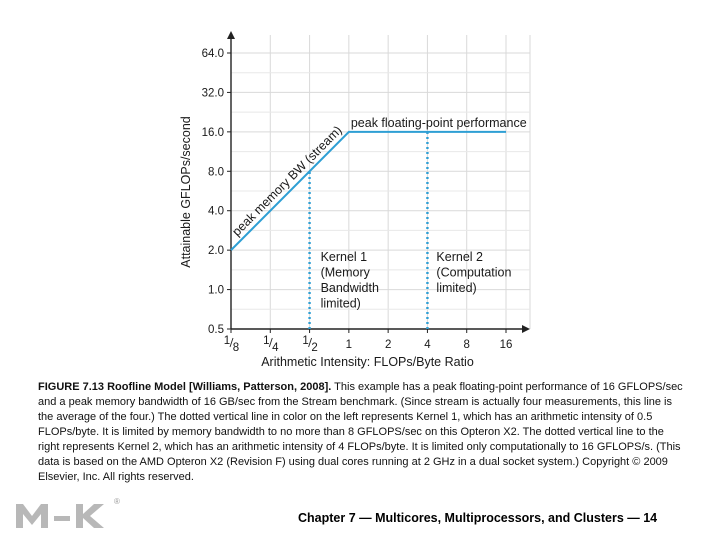 The height and width of the screenshot is (540, 720). I want to click on bandwidth-label: peak memory BW (stream), so click(286, 181).